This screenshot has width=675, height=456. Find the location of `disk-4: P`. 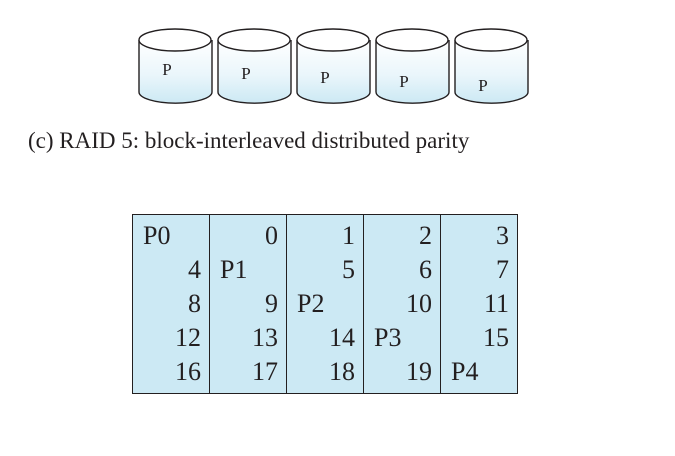

disk-4: P is located at coordinates (412, 66).